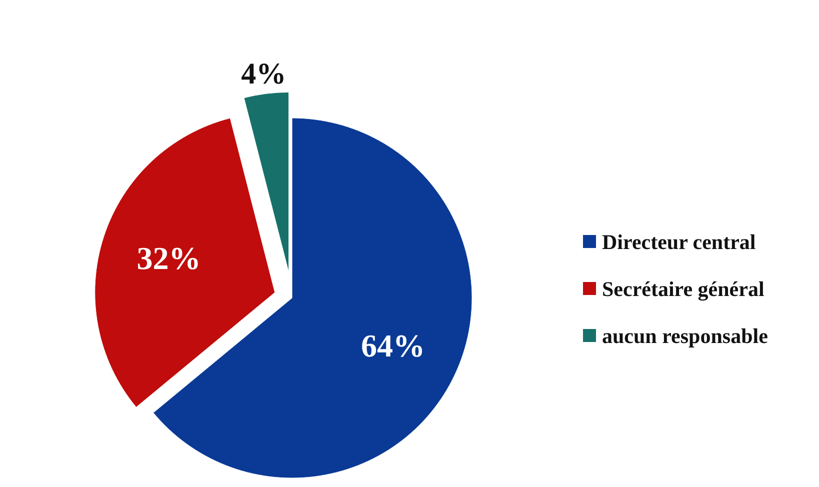 Image resolution: width=819 pixels, height=487 pixels. I want to click on data-label: 64%, so click(392, 346).